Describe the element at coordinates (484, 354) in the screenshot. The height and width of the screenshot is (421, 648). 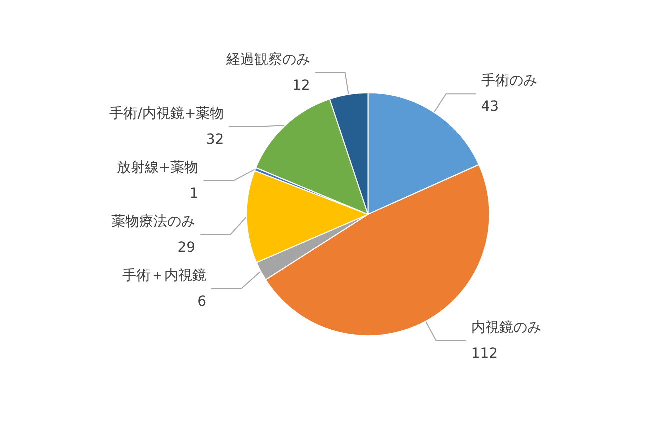
I see `data-label: 112` at that location.